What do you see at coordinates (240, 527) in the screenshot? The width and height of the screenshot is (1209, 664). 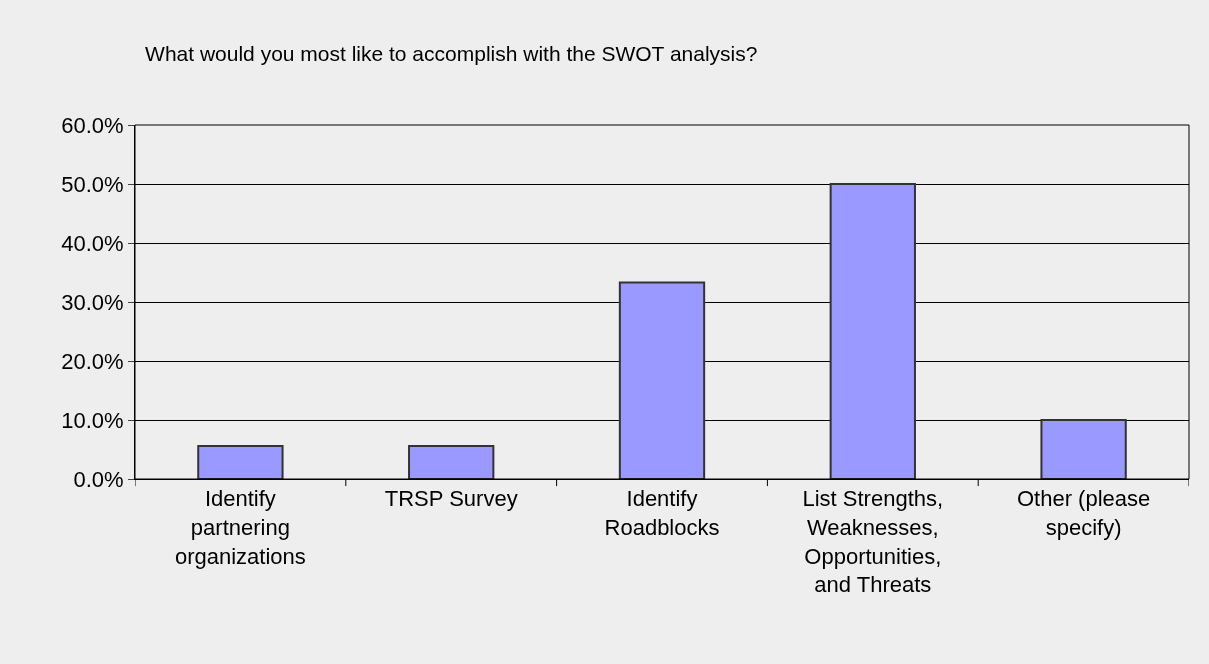 I see `x-tick-label: Identify partnering organizations` at bounding box center [240, 527].